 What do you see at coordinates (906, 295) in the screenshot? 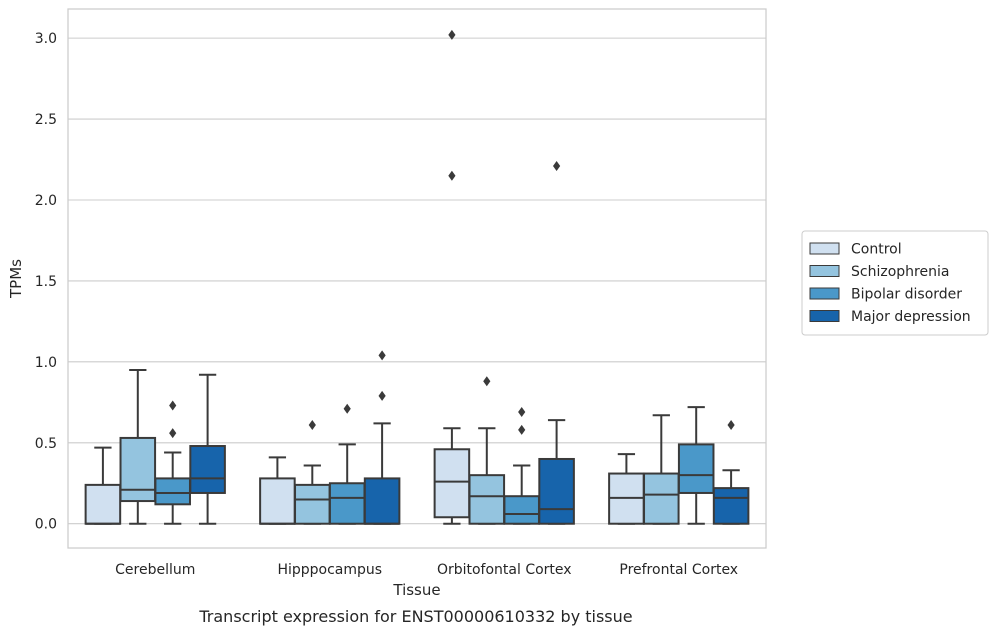
I see `legend-label: Bipolar disorder` at bounding box center [906, 295].